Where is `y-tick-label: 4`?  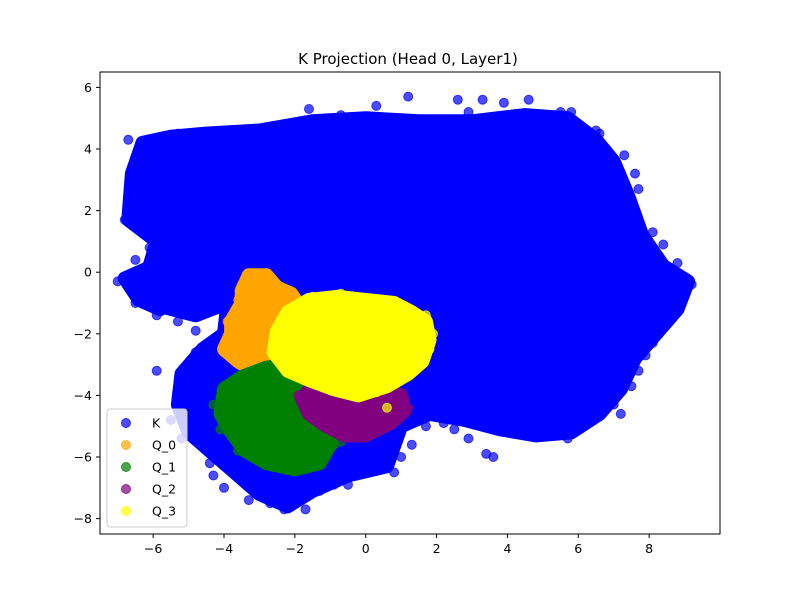
y-tick-label: 4 is located at coordinates (88, 149).